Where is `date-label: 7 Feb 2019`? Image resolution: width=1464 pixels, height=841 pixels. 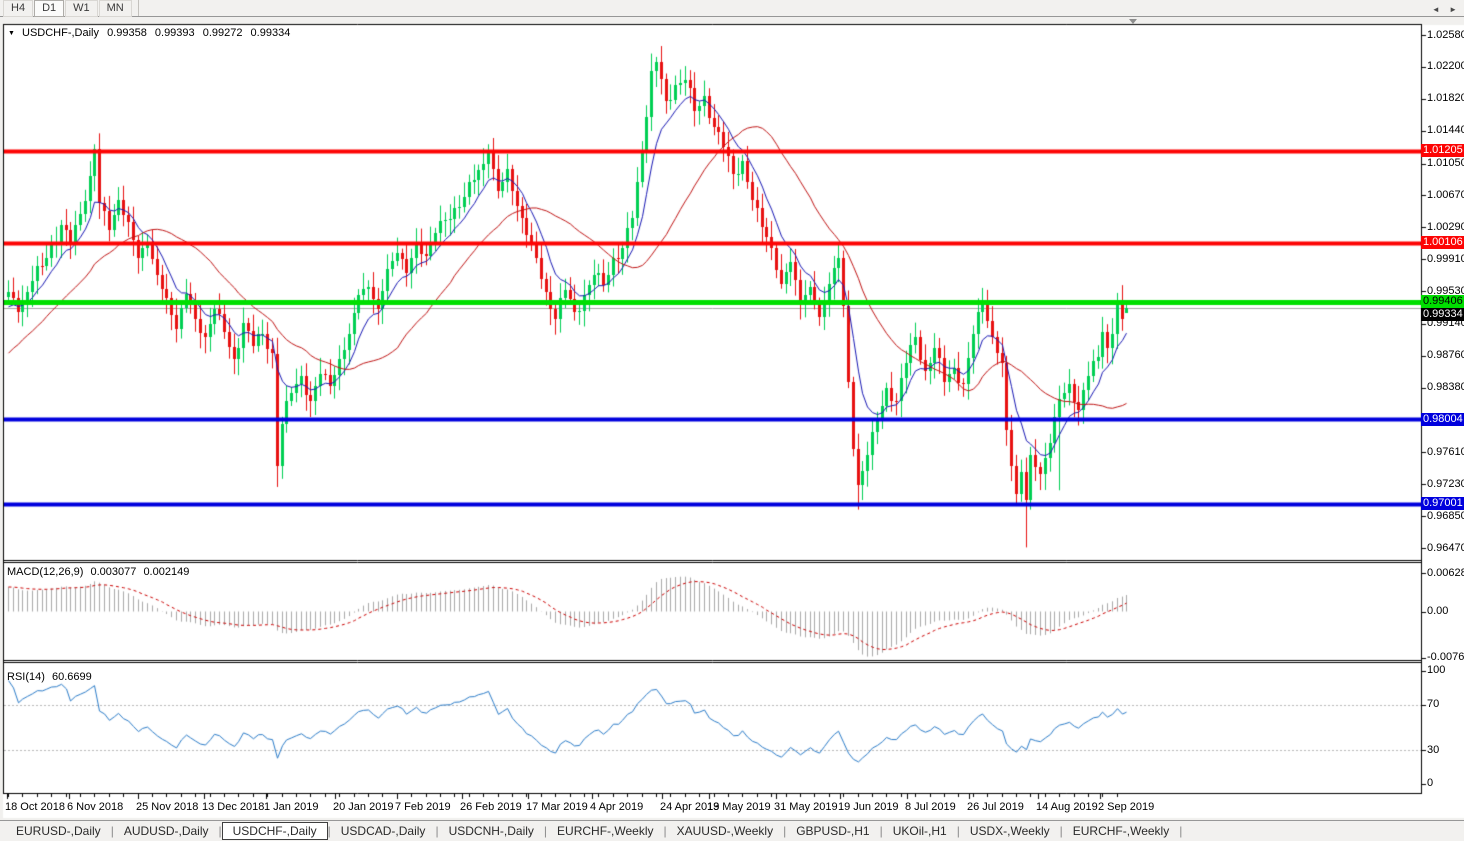
date-label: 7 Feb 2019 is located at coordinates (423, 807).